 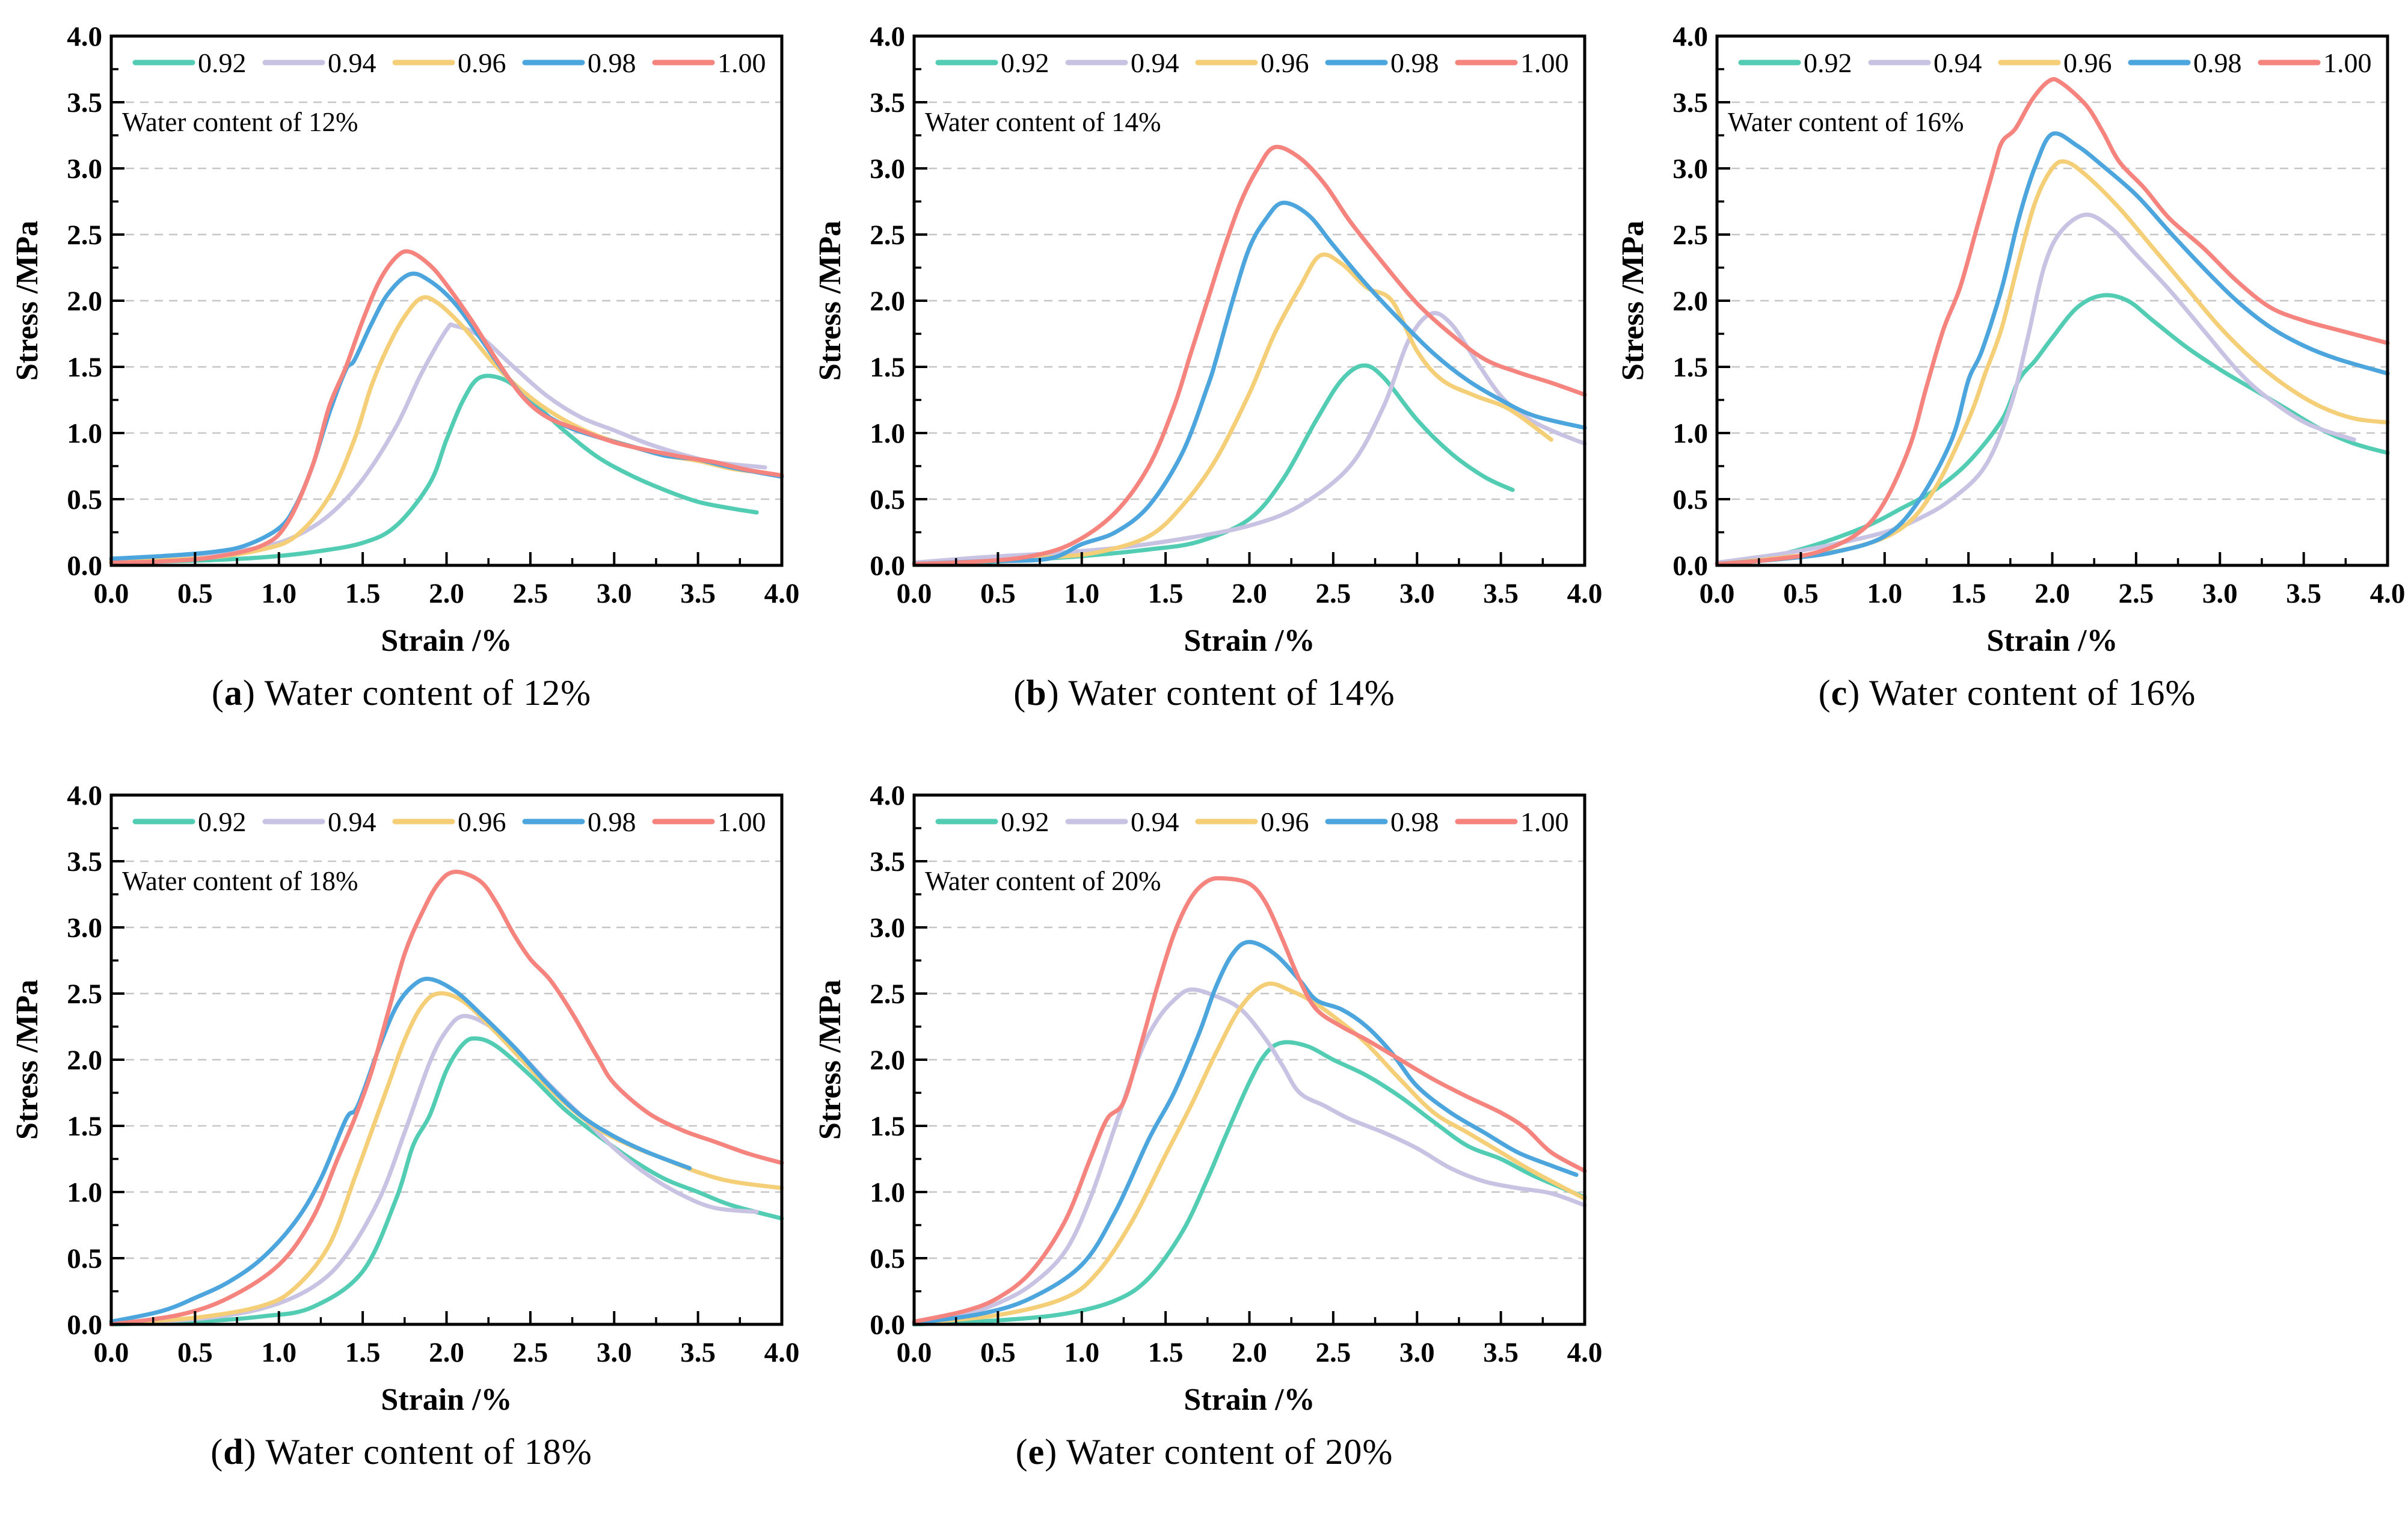 I want to click on caption-text: Water content of 20%, so click(x=1225, y=1452).